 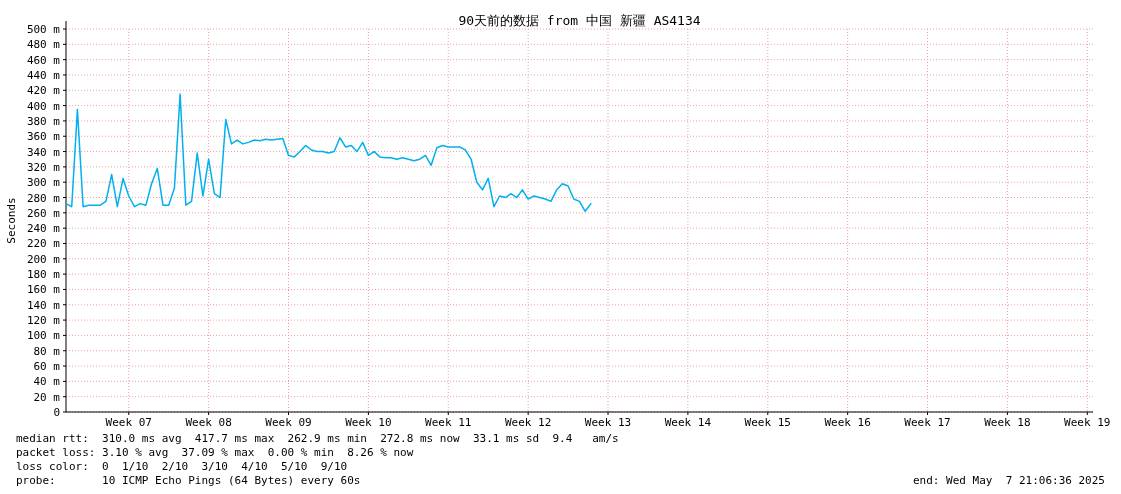 I want to click on y-tick-label: 260 m, so click(x=43, y=213).